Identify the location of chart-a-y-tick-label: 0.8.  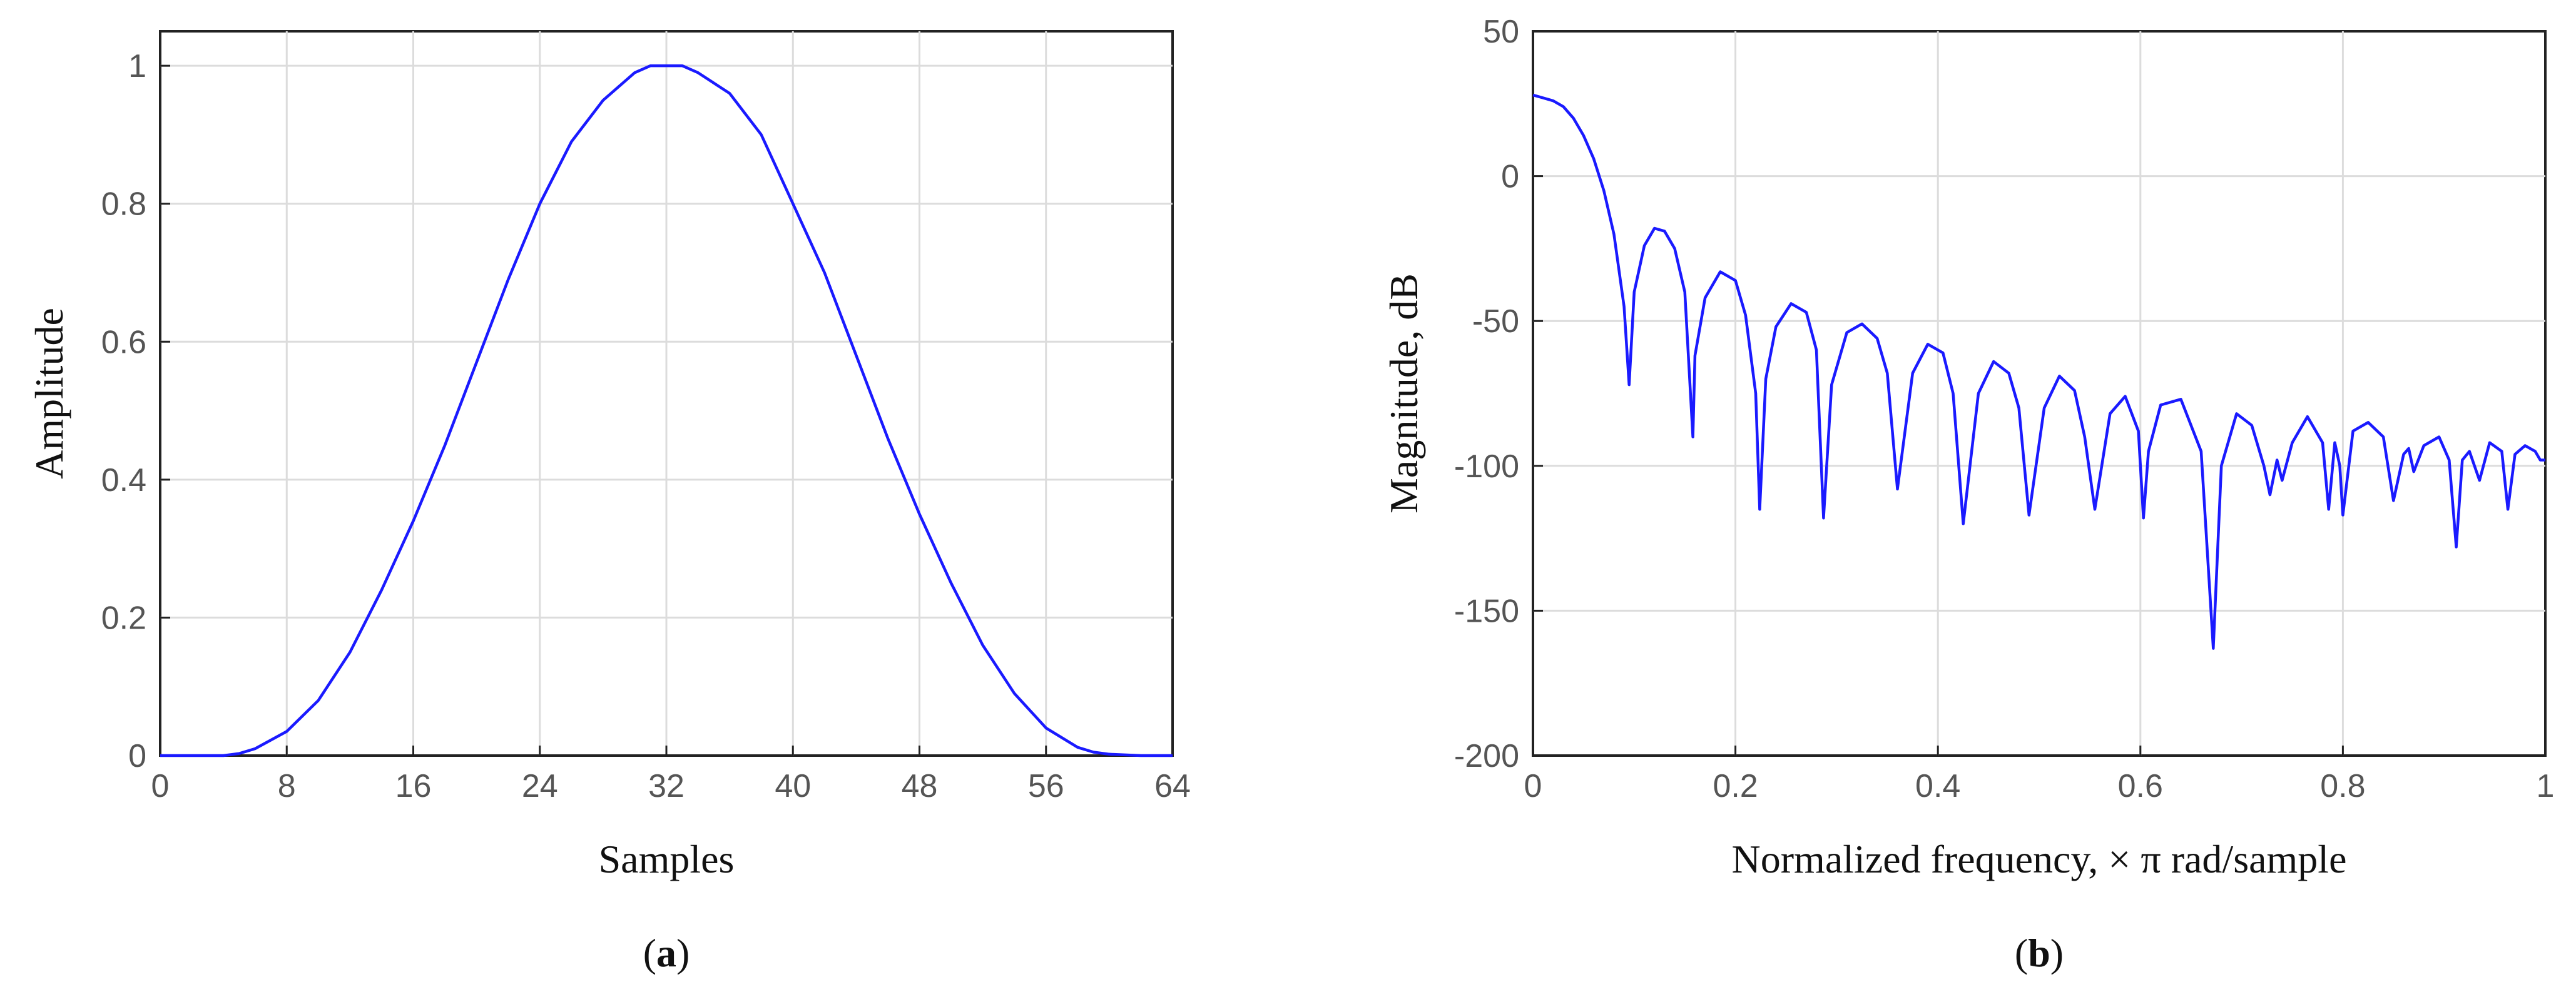
(124, 204).